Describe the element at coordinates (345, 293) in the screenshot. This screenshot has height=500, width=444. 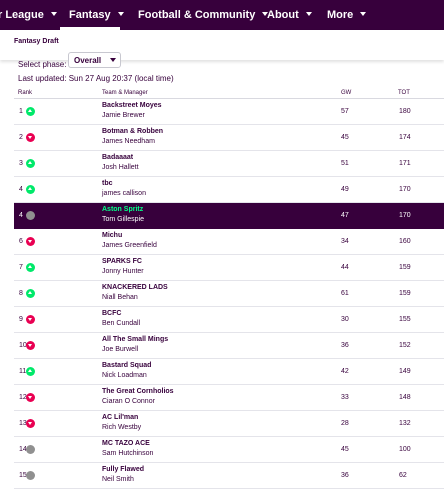
I see `gw-points: 61` at that location.